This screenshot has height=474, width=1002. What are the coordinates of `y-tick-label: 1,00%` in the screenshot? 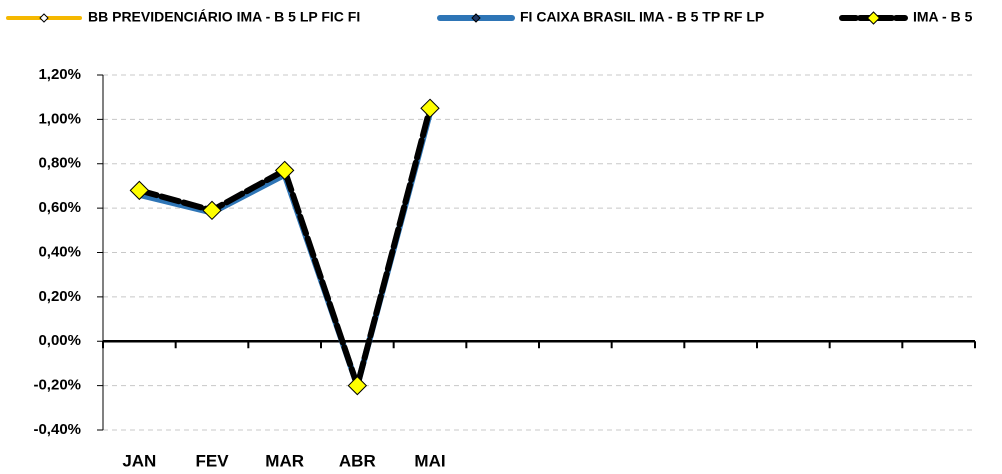 It's located at (59, 118).